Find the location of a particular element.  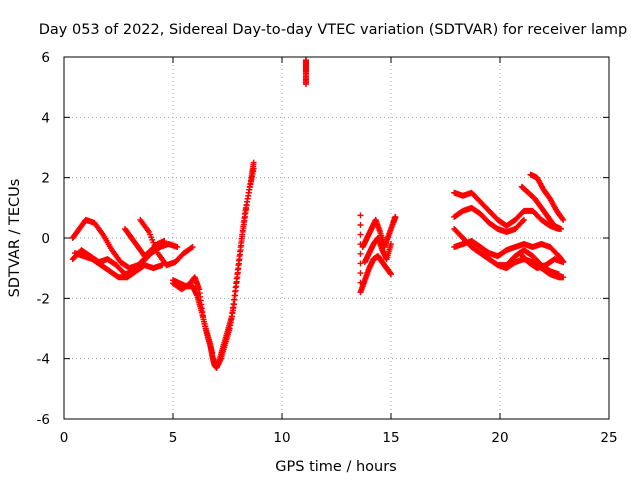

series-track-e is located at coordinates (166, 242).